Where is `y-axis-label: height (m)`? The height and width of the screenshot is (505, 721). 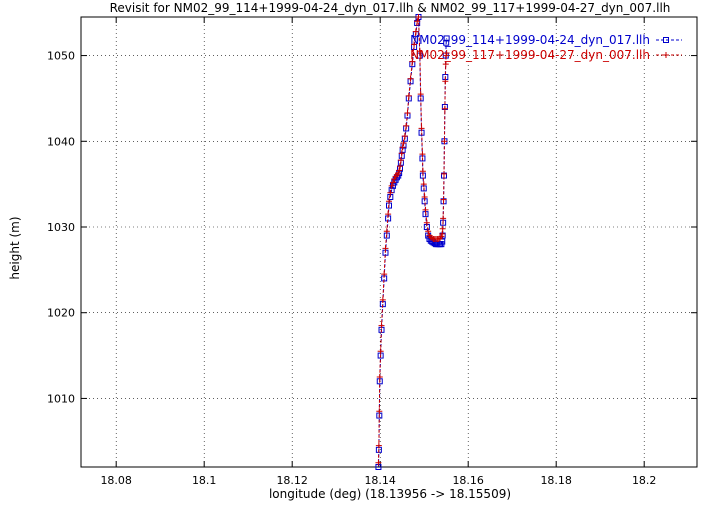
y-axis-label: height (m) is located at coordinates (15, 247).